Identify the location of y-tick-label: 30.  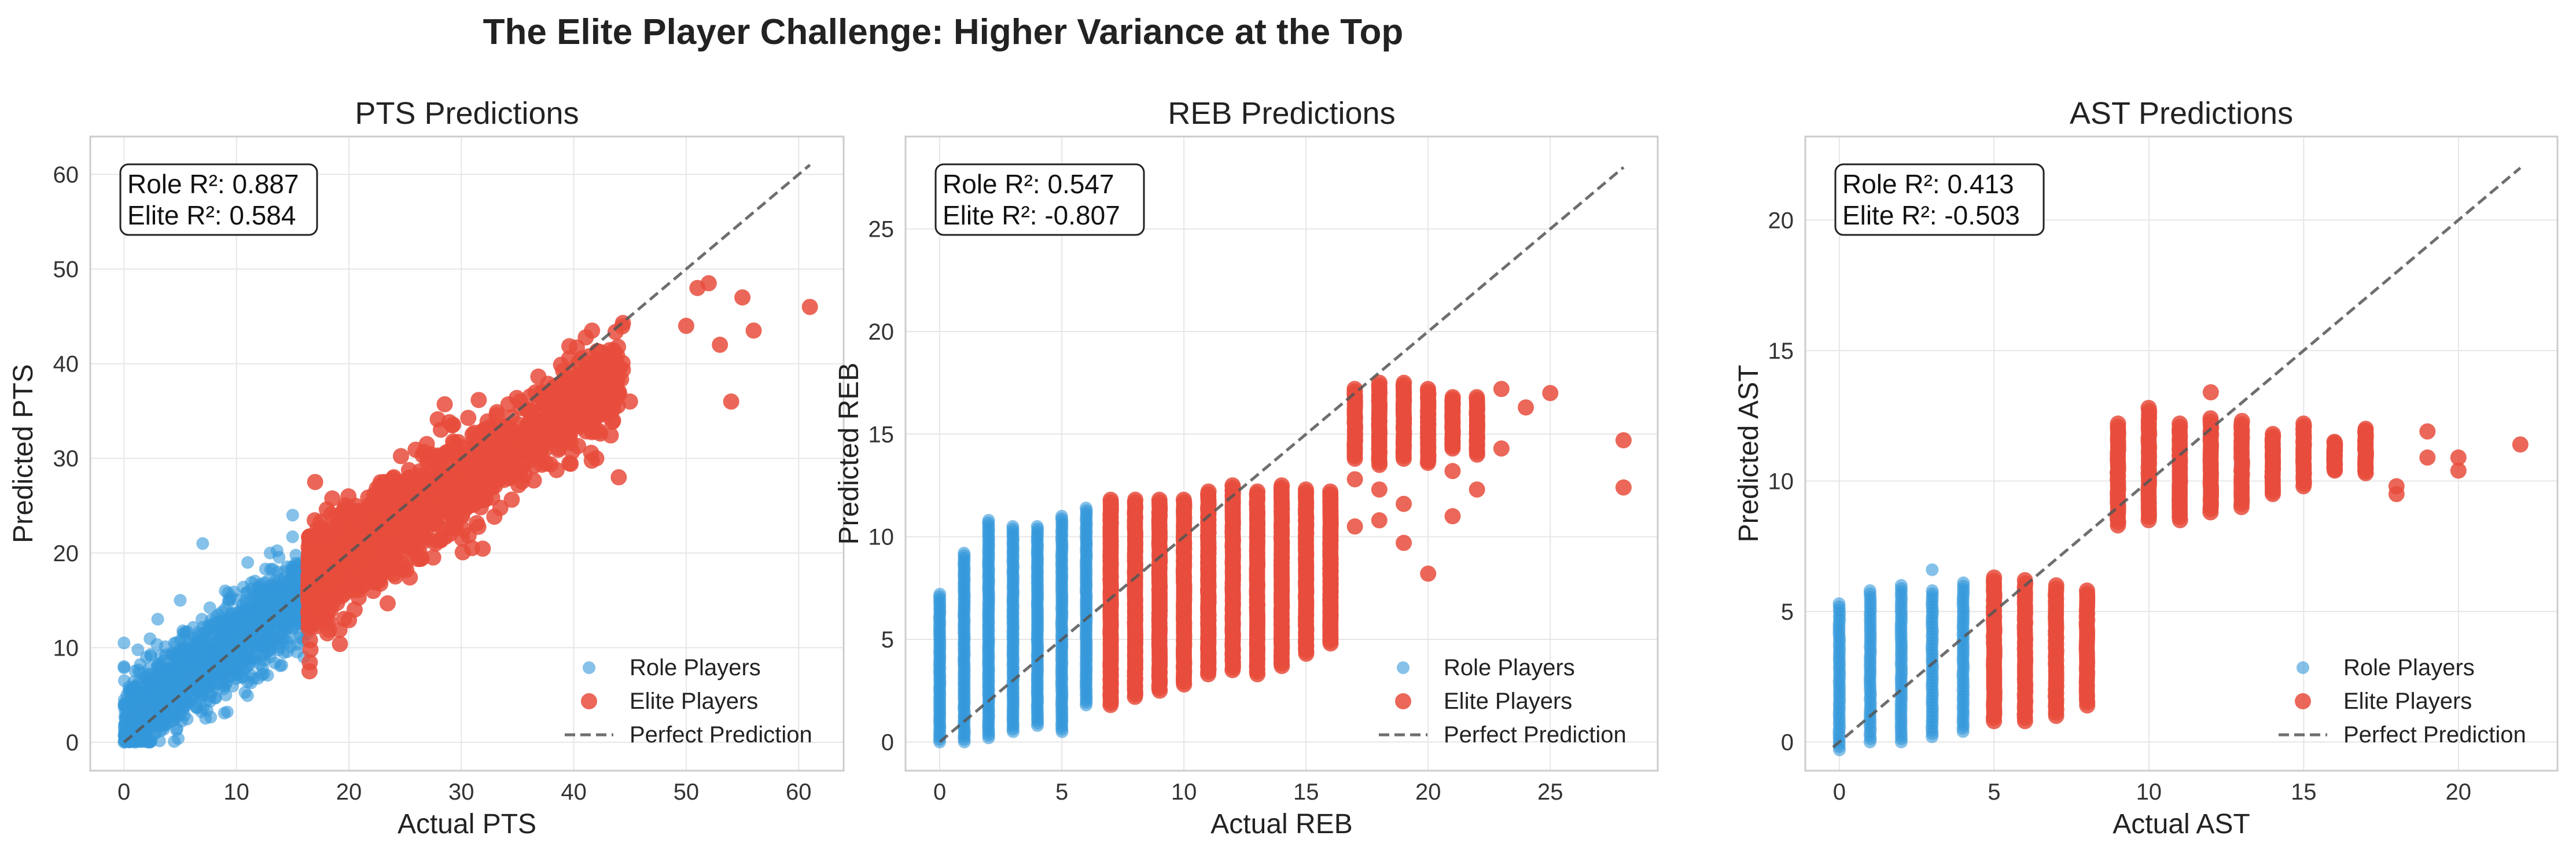
(66, 459).